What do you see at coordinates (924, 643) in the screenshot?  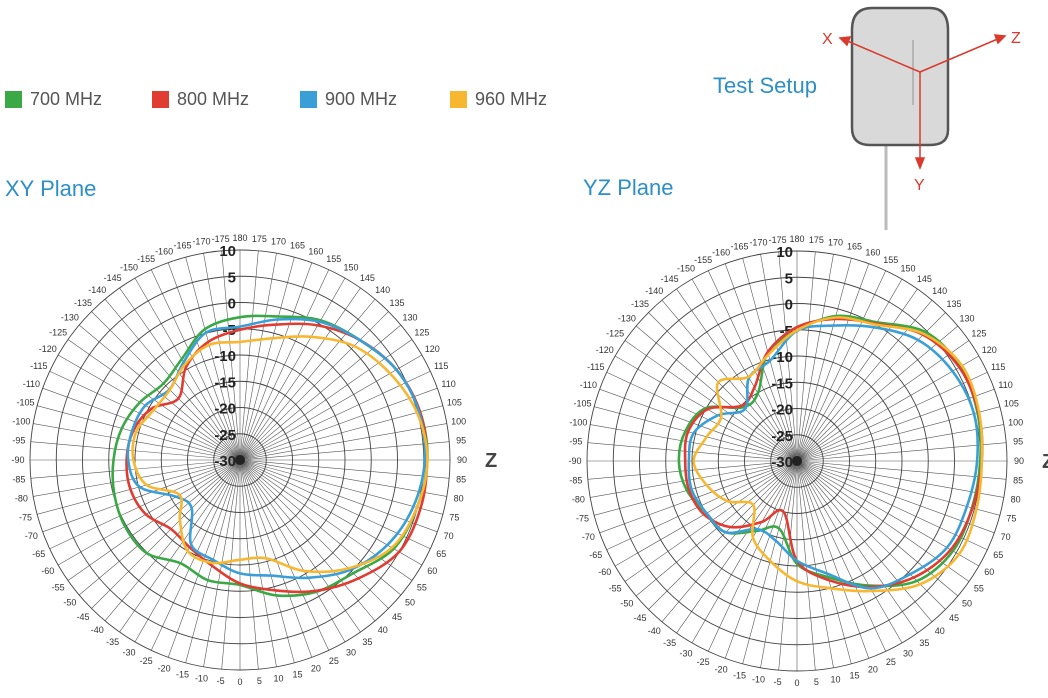 I see `angle-tick-label: 35` at bounding box center [924, 643].